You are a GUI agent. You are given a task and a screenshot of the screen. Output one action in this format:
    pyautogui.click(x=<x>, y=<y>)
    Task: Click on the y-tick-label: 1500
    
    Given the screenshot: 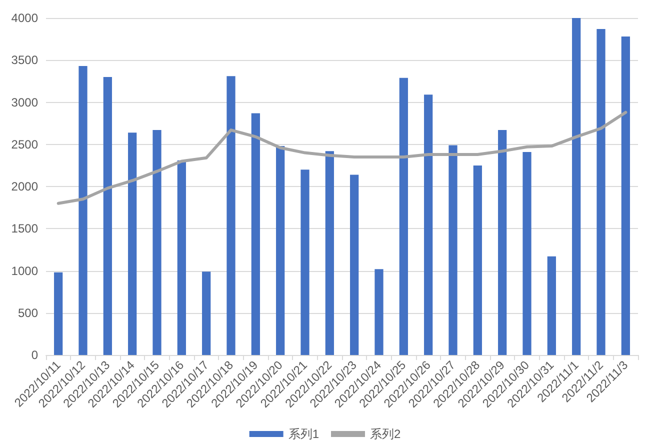 What is the action you would take?
    pyautogui.click(x=24, y=229)
    